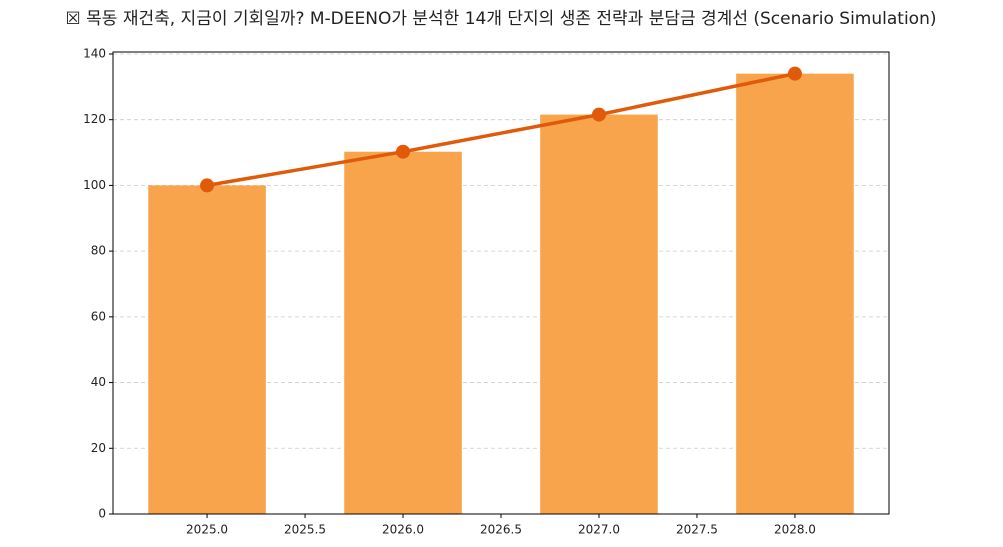  What do you see at coordinates (305, 530) in the screenshot?
I see `x-tick-label: 2025.5` at bounding box center [305, 530].